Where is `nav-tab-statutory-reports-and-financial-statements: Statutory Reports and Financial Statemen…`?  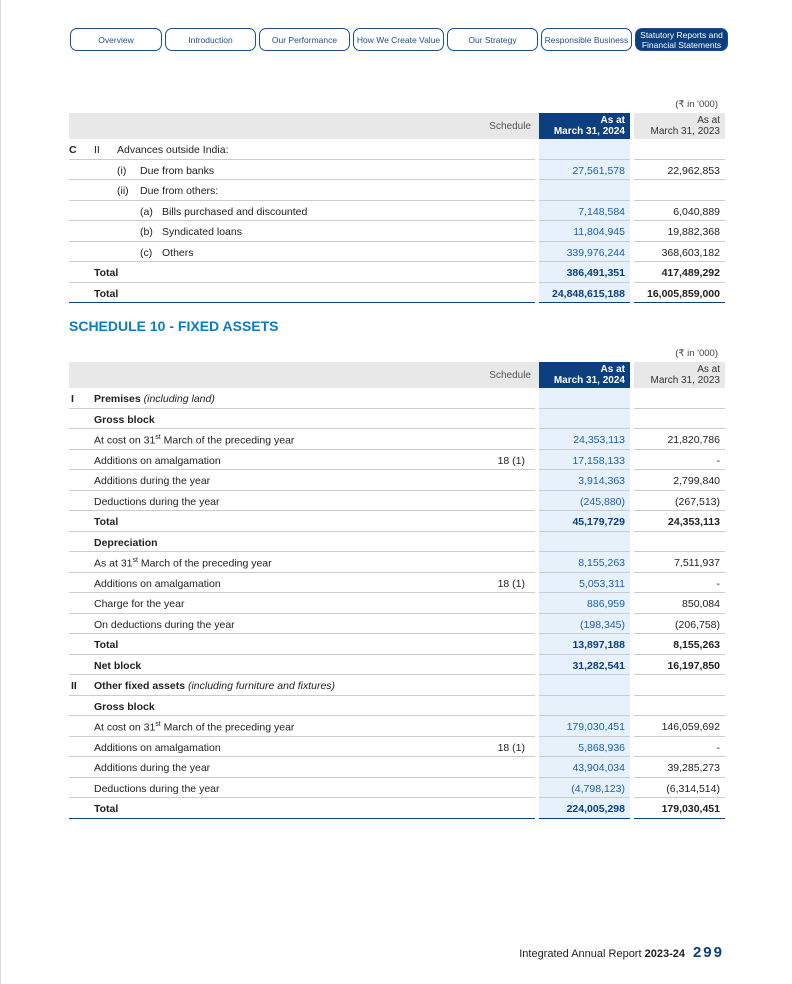 nav-tab-statutory-reports-and-financial-statements: Statutory Reports and Financial Statemen… is located at coordinates (681, 39).